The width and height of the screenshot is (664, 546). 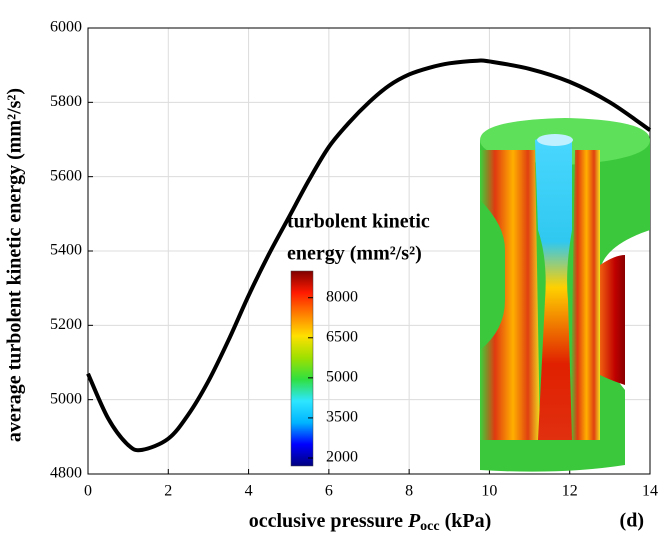 I want to click on x-tick-label: 2, so click(x=168, y=491).